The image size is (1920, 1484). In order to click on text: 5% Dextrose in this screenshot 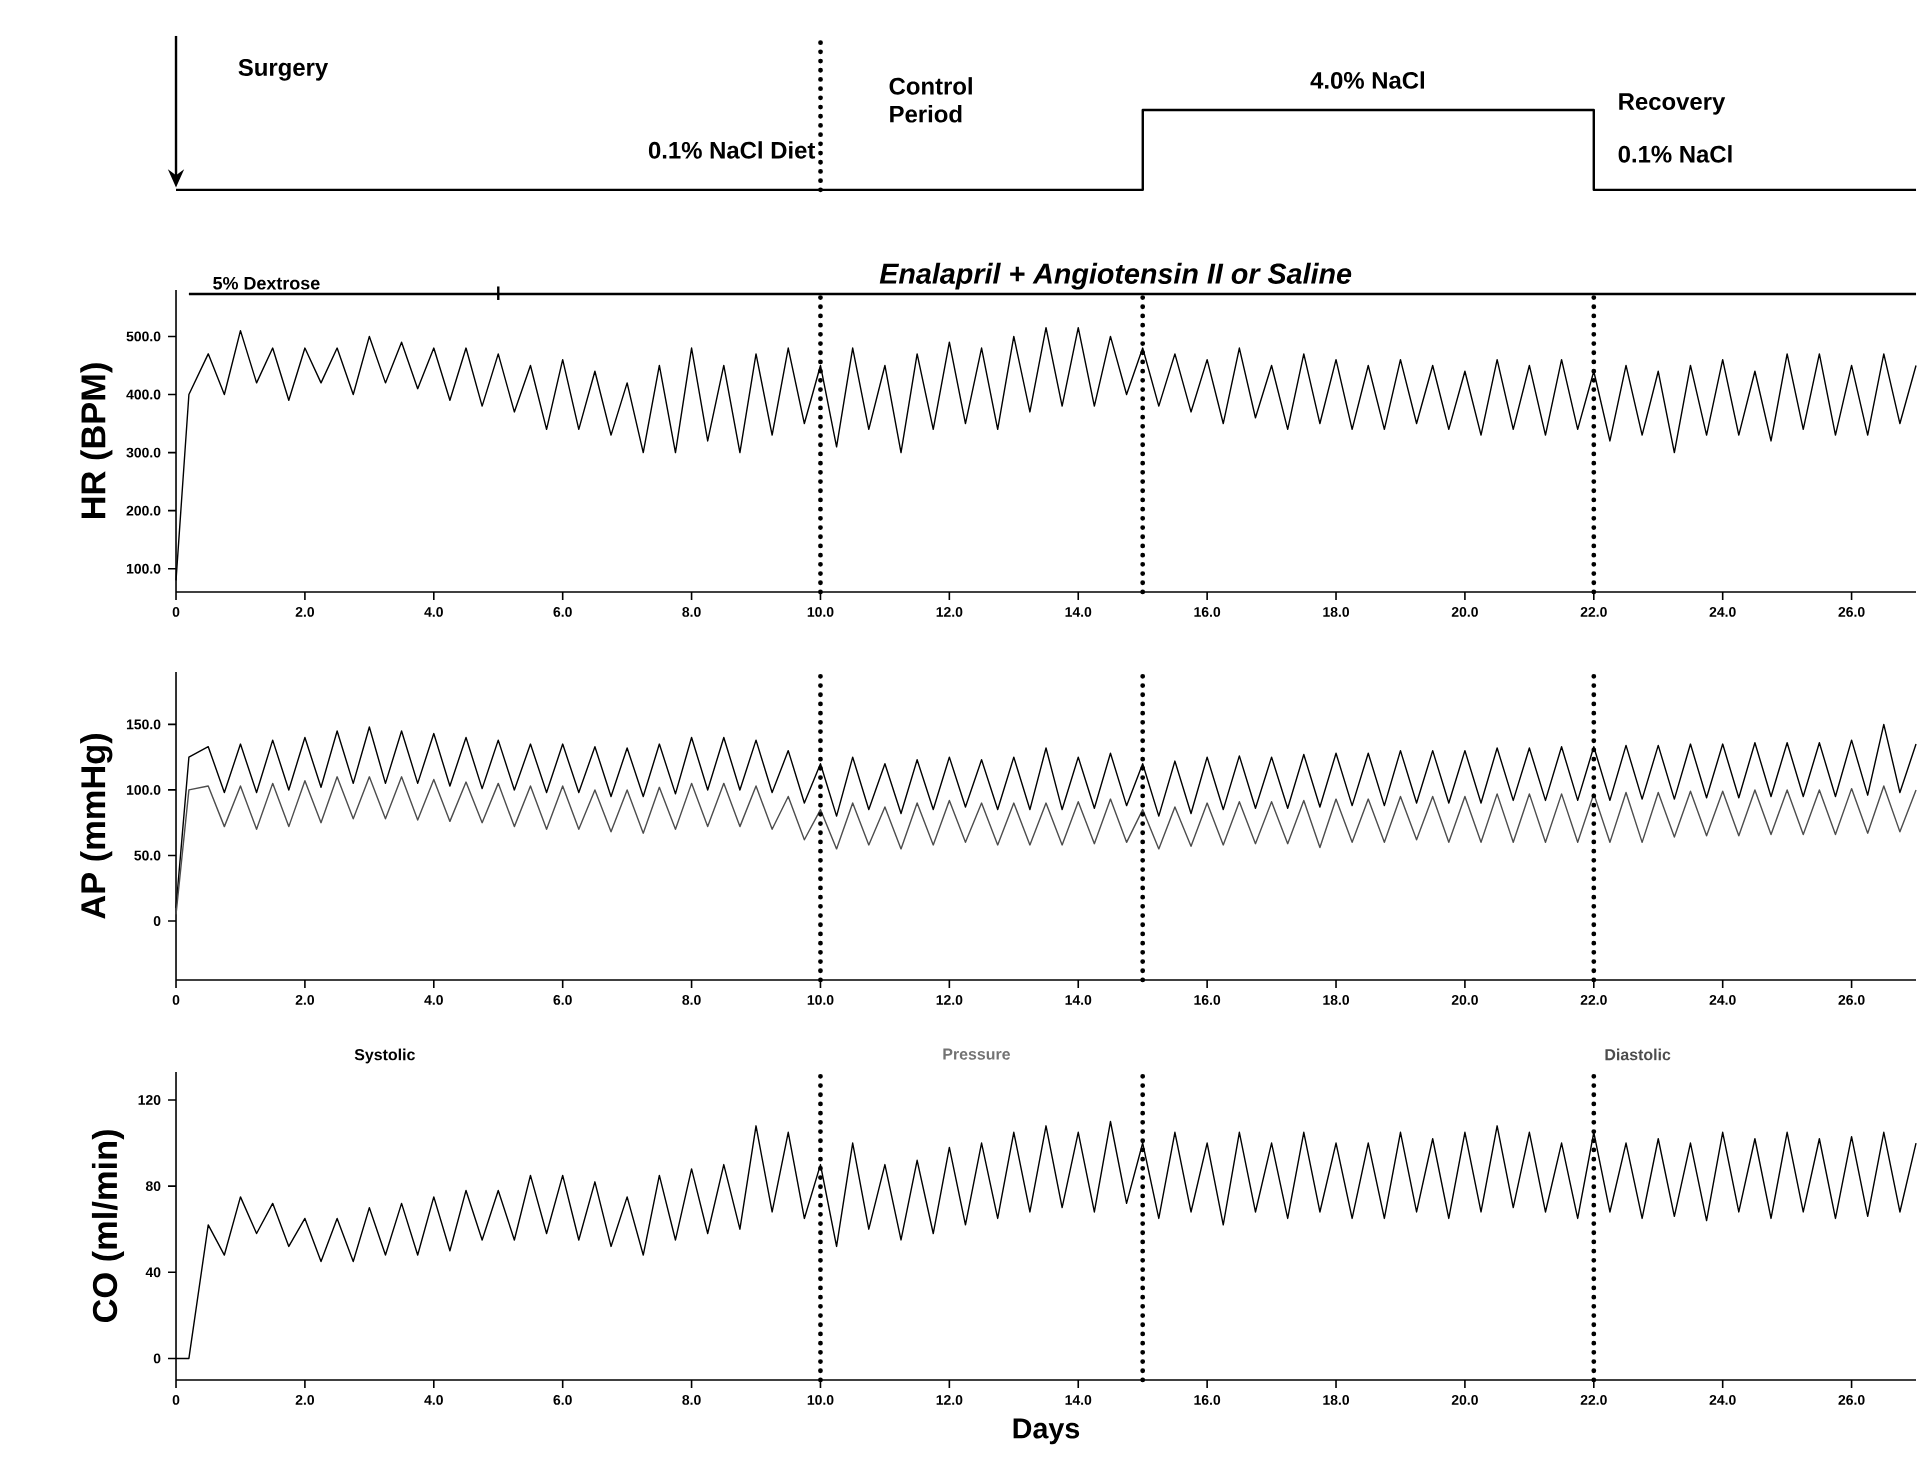, I will do `click(266, 283)`.